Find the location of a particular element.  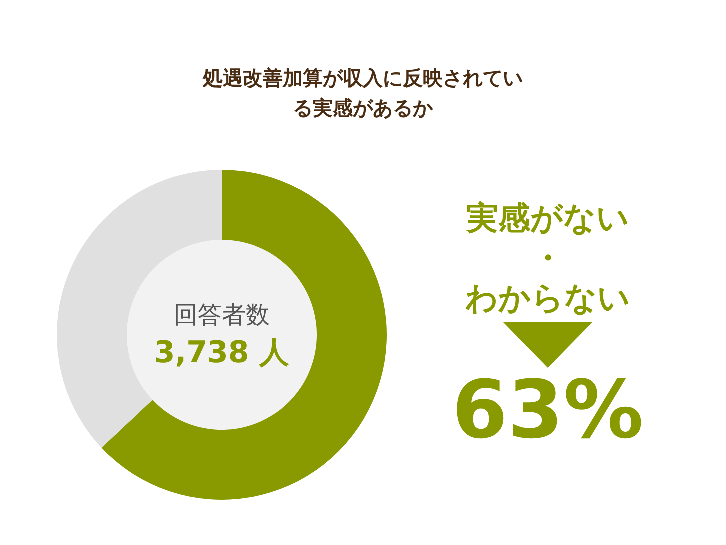

text: 3,738 人 is located at coordinates (222, 353).